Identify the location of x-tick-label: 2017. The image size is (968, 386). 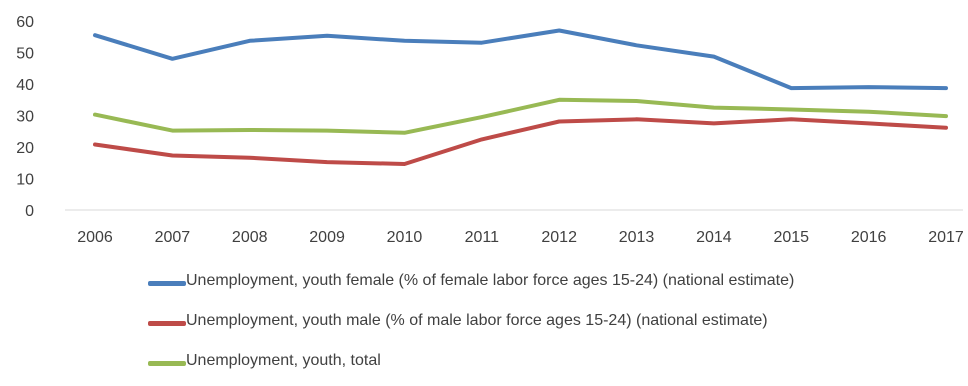
(946, 237).